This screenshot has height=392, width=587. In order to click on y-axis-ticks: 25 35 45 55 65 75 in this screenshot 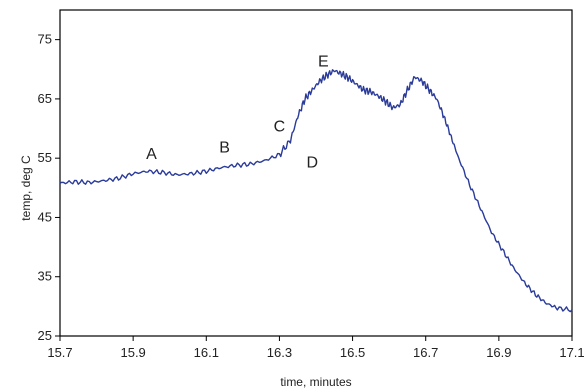, I will do `click(49, 187)`.